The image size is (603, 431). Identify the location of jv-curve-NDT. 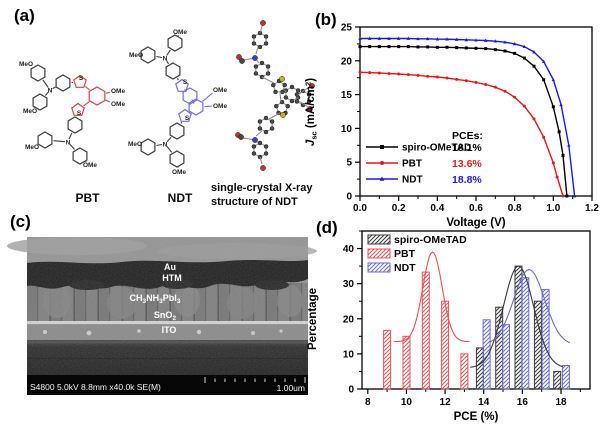
(467, 117).